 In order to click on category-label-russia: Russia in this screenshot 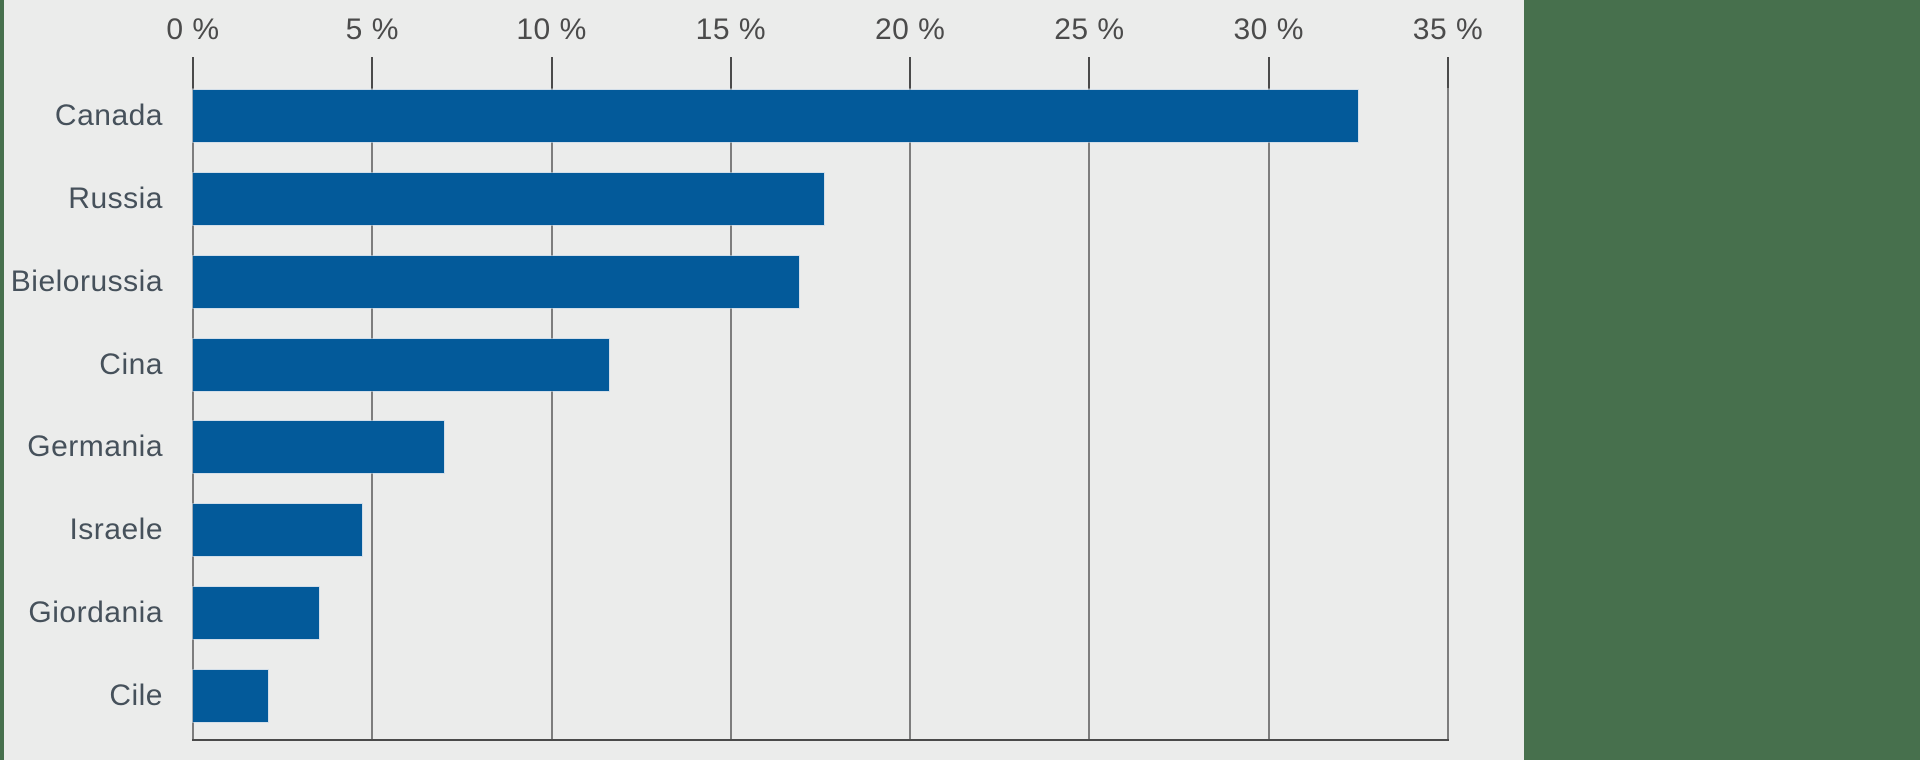, I will do `click(115, 198)`.